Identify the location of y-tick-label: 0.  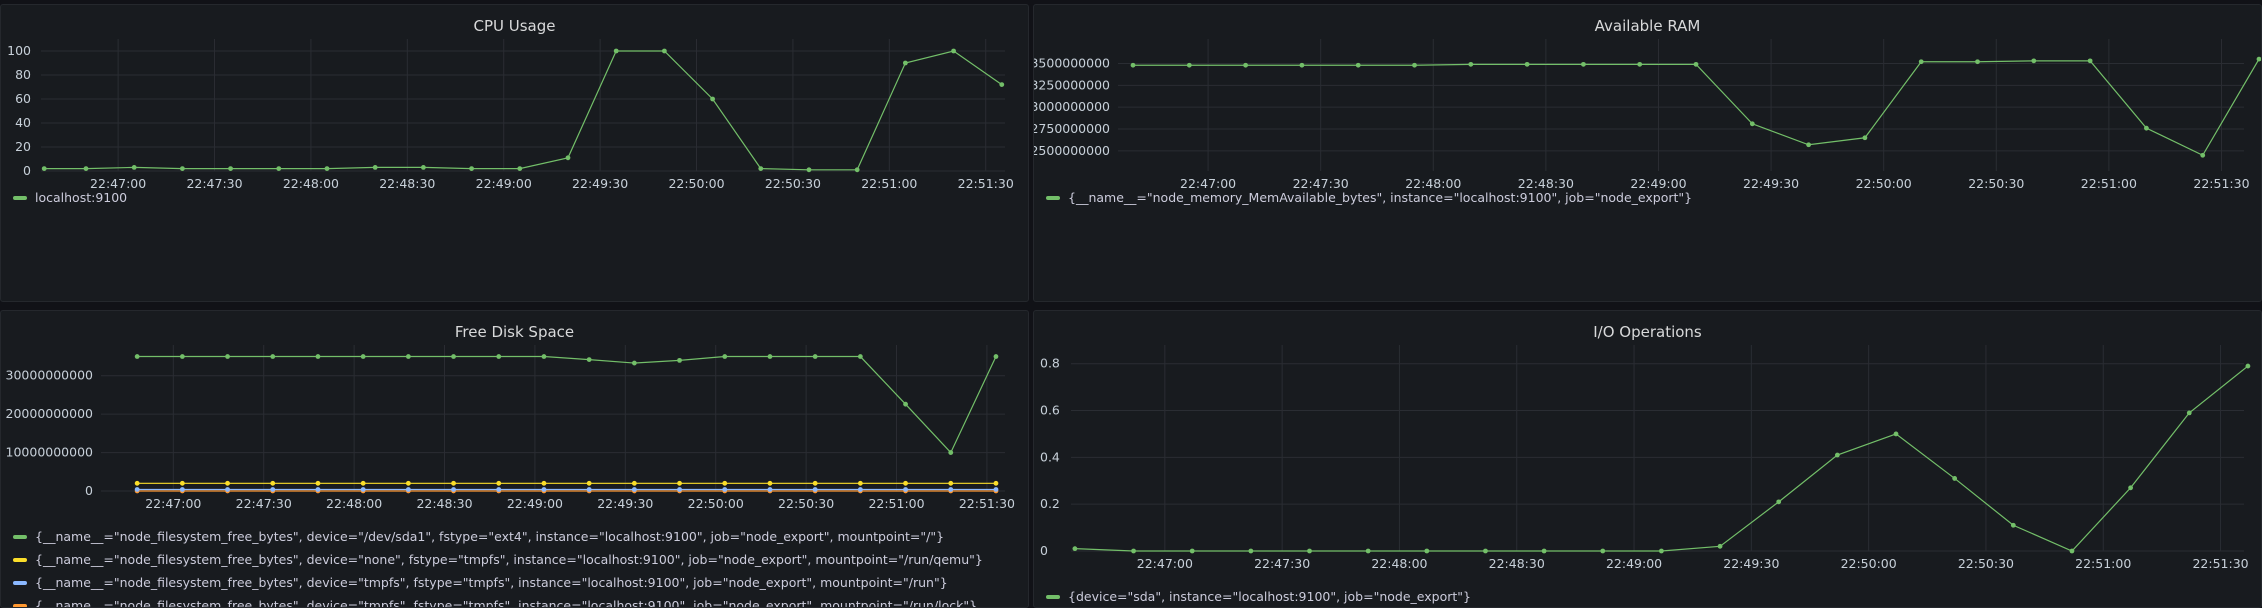
(27, 170).